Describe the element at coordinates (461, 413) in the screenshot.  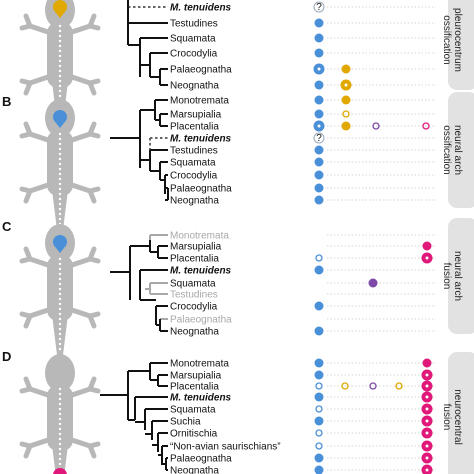
I see `side-tab` at that location.